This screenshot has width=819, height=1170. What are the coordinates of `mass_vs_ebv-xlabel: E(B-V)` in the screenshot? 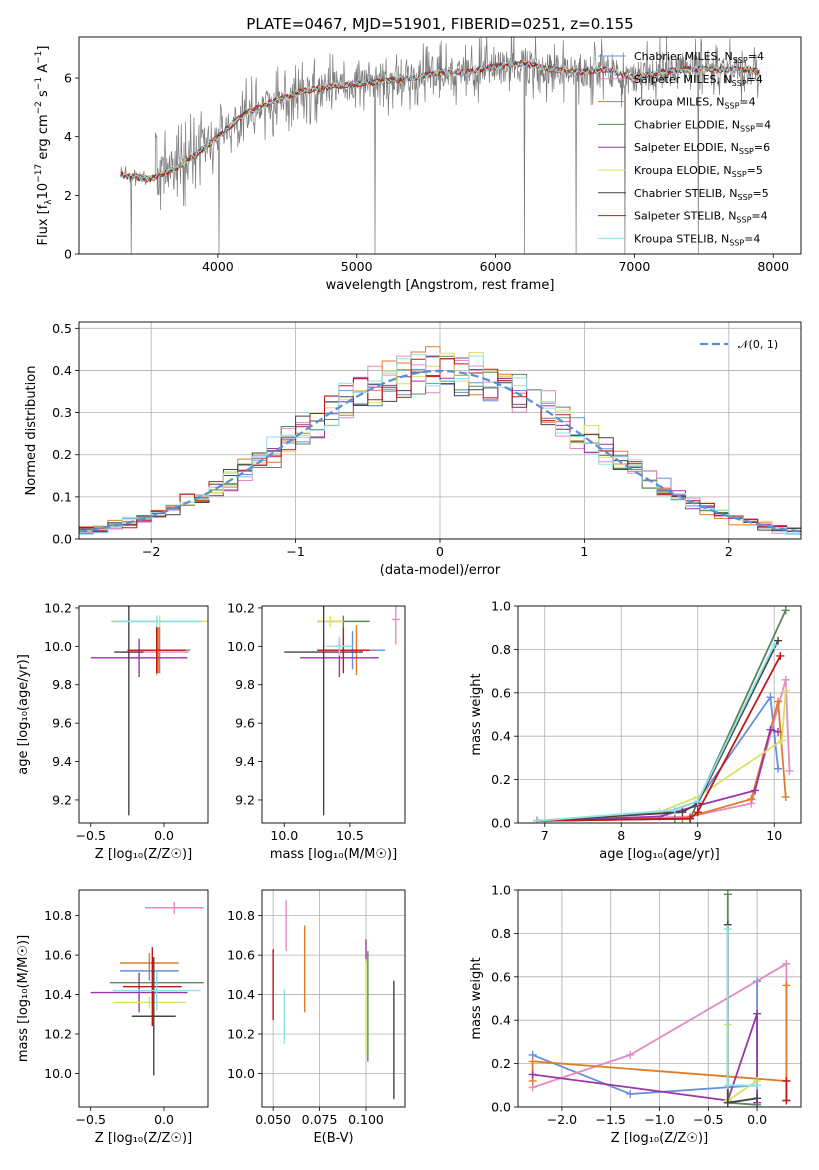 It's located at (333, 1138).